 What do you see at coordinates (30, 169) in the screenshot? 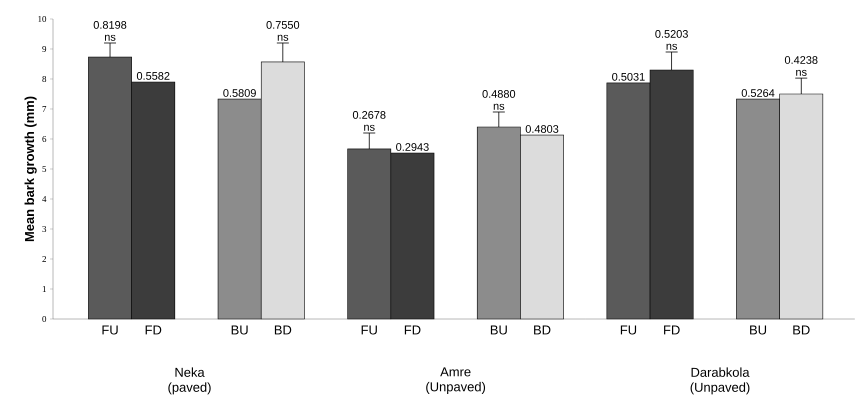
I see `y-axis-title: Mean bark growth (mm)` at bounding box center [30, 169].